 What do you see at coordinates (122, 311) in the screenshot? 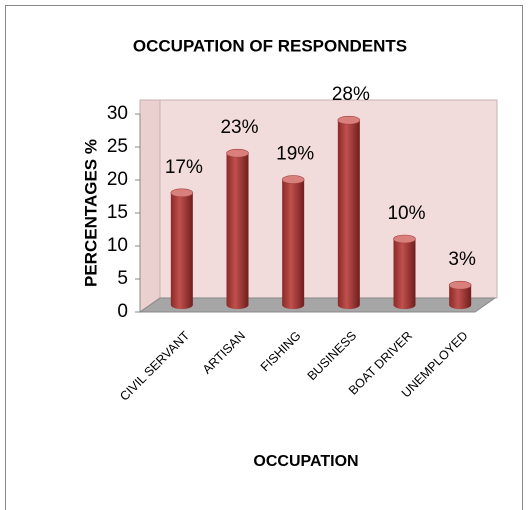
I see `y-tick-label: 0` at bounding box center [122, 311].